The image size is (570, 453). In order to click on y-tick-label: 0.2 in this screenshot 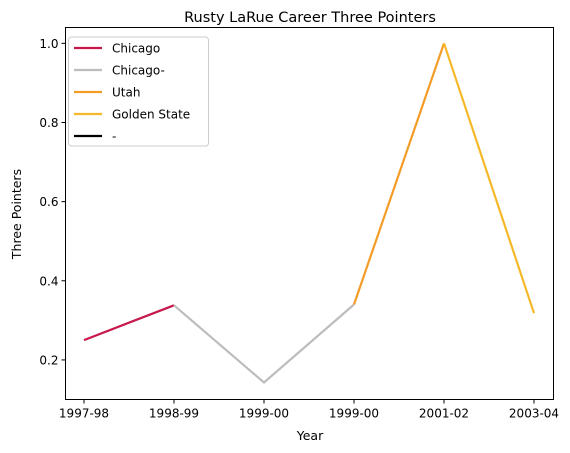, I will do `click(48, 360)`.